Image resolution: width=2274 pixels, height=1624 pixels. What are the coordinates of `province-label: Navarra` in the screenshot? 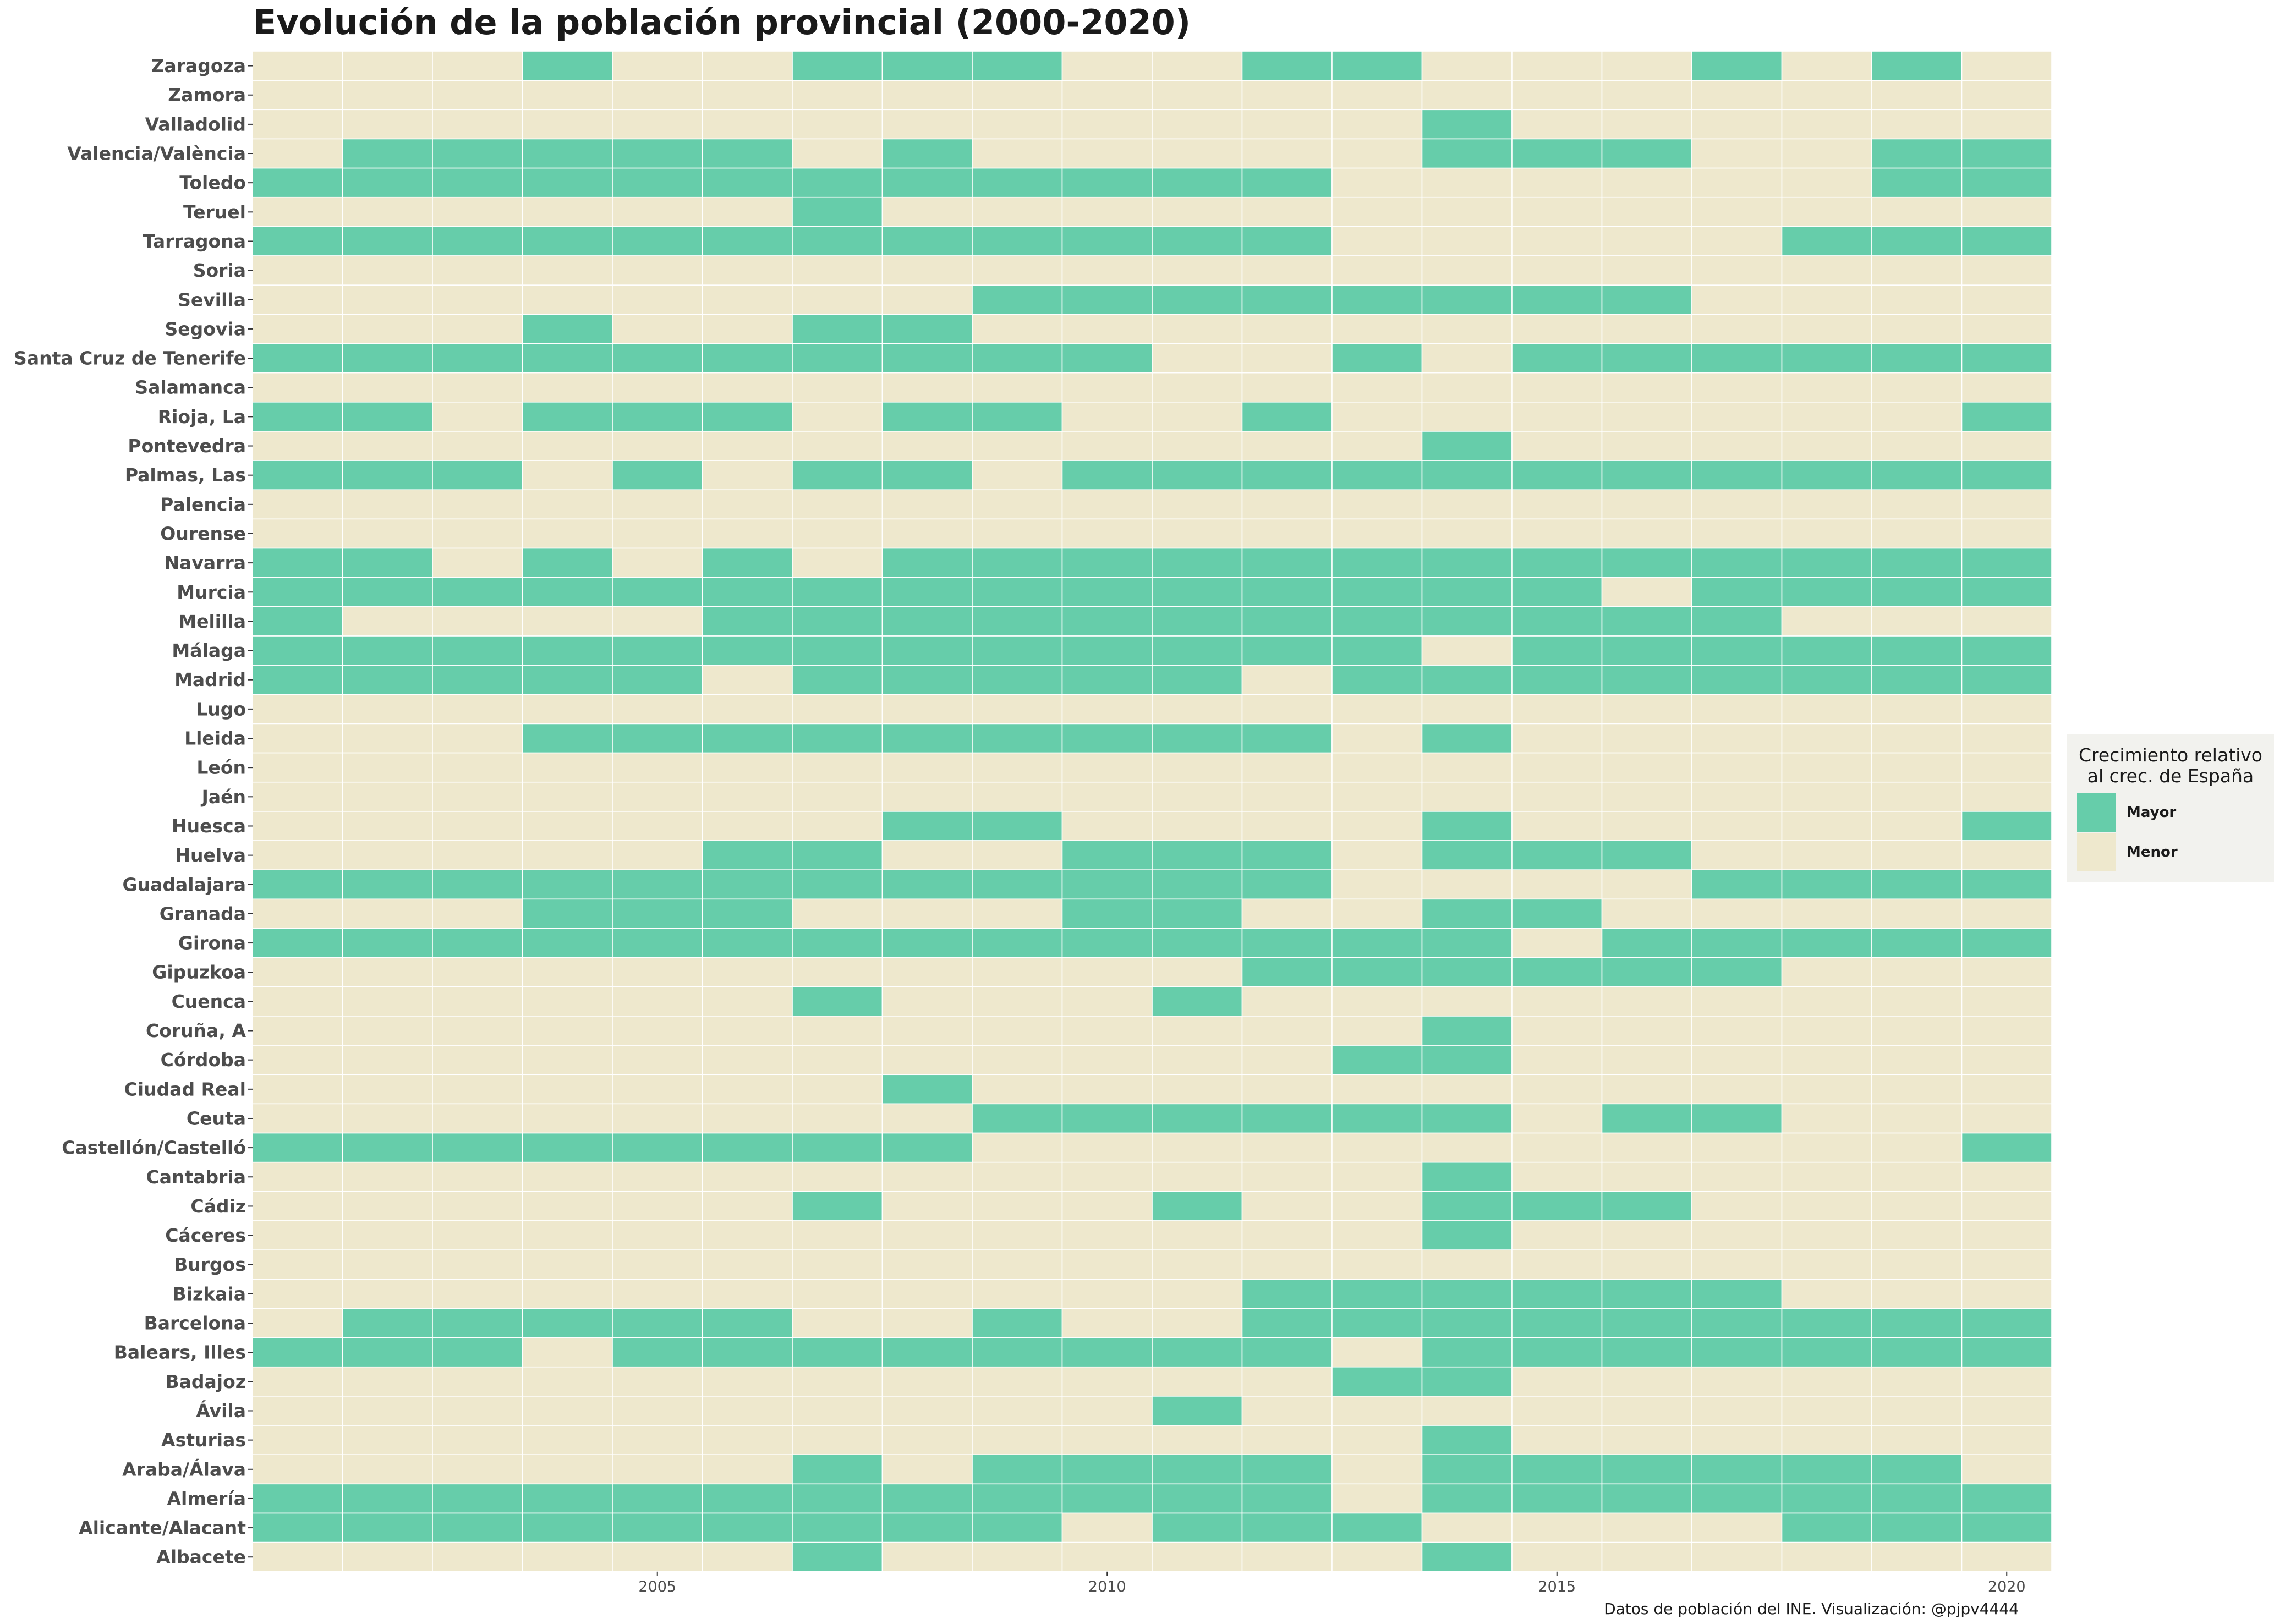 It's located at (205, 563).